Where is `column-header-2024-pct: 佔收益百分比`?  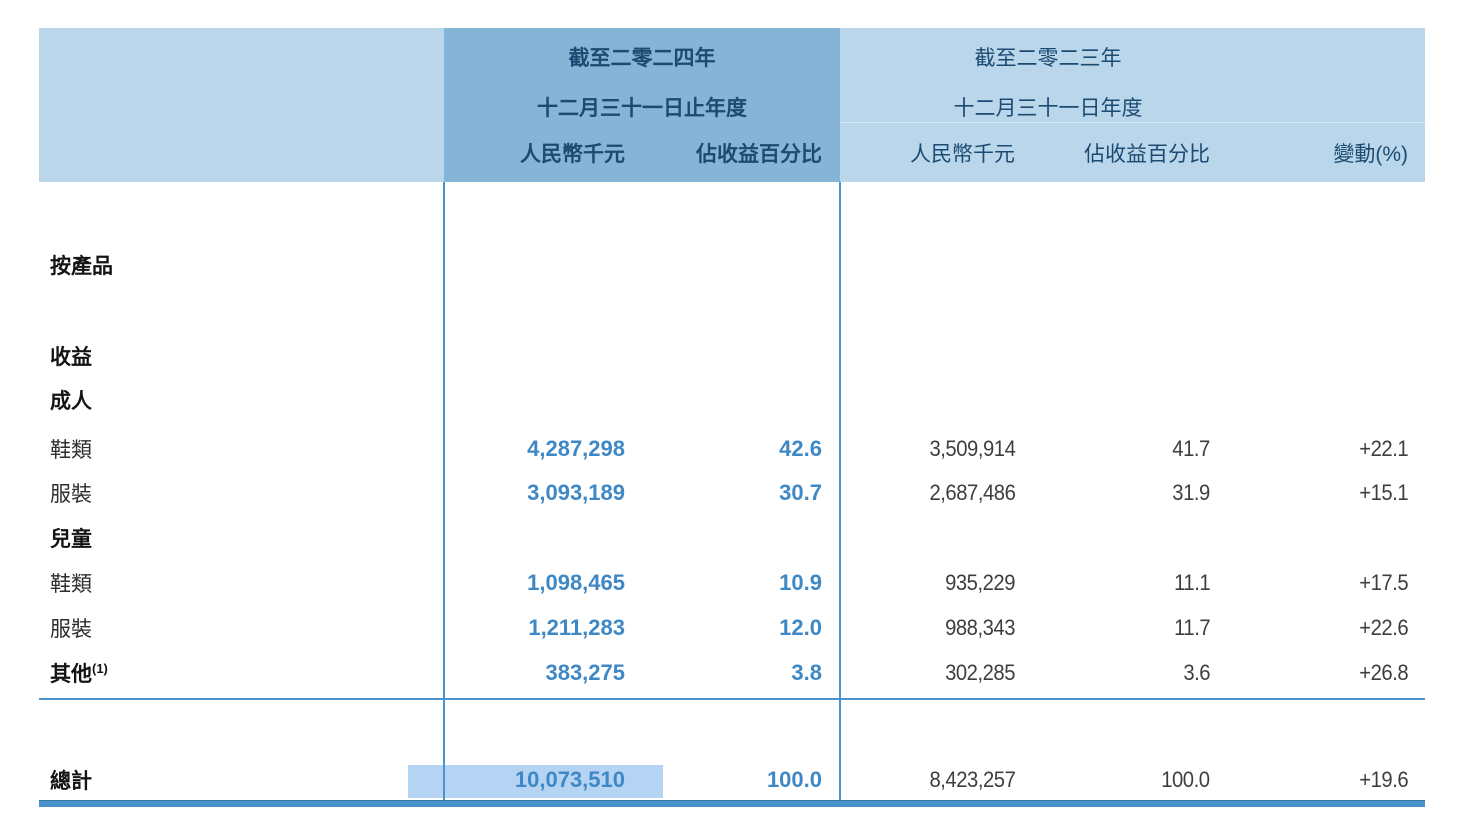 column-header-2024-pct: 佔收益百分比 is located at coordinates (759, 154).